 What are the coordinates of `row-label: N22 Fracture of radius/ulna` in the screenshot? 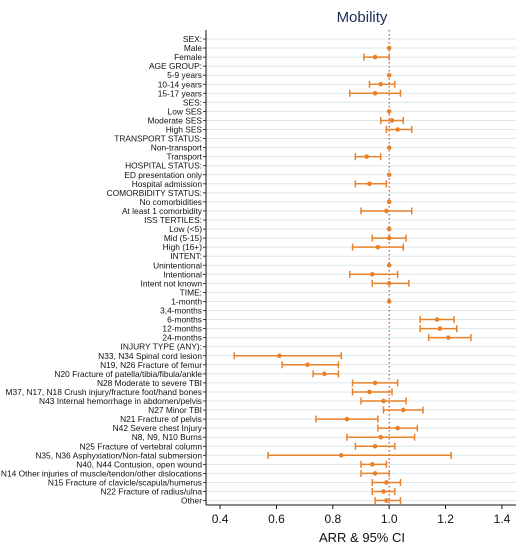 It's located at (152, 492).